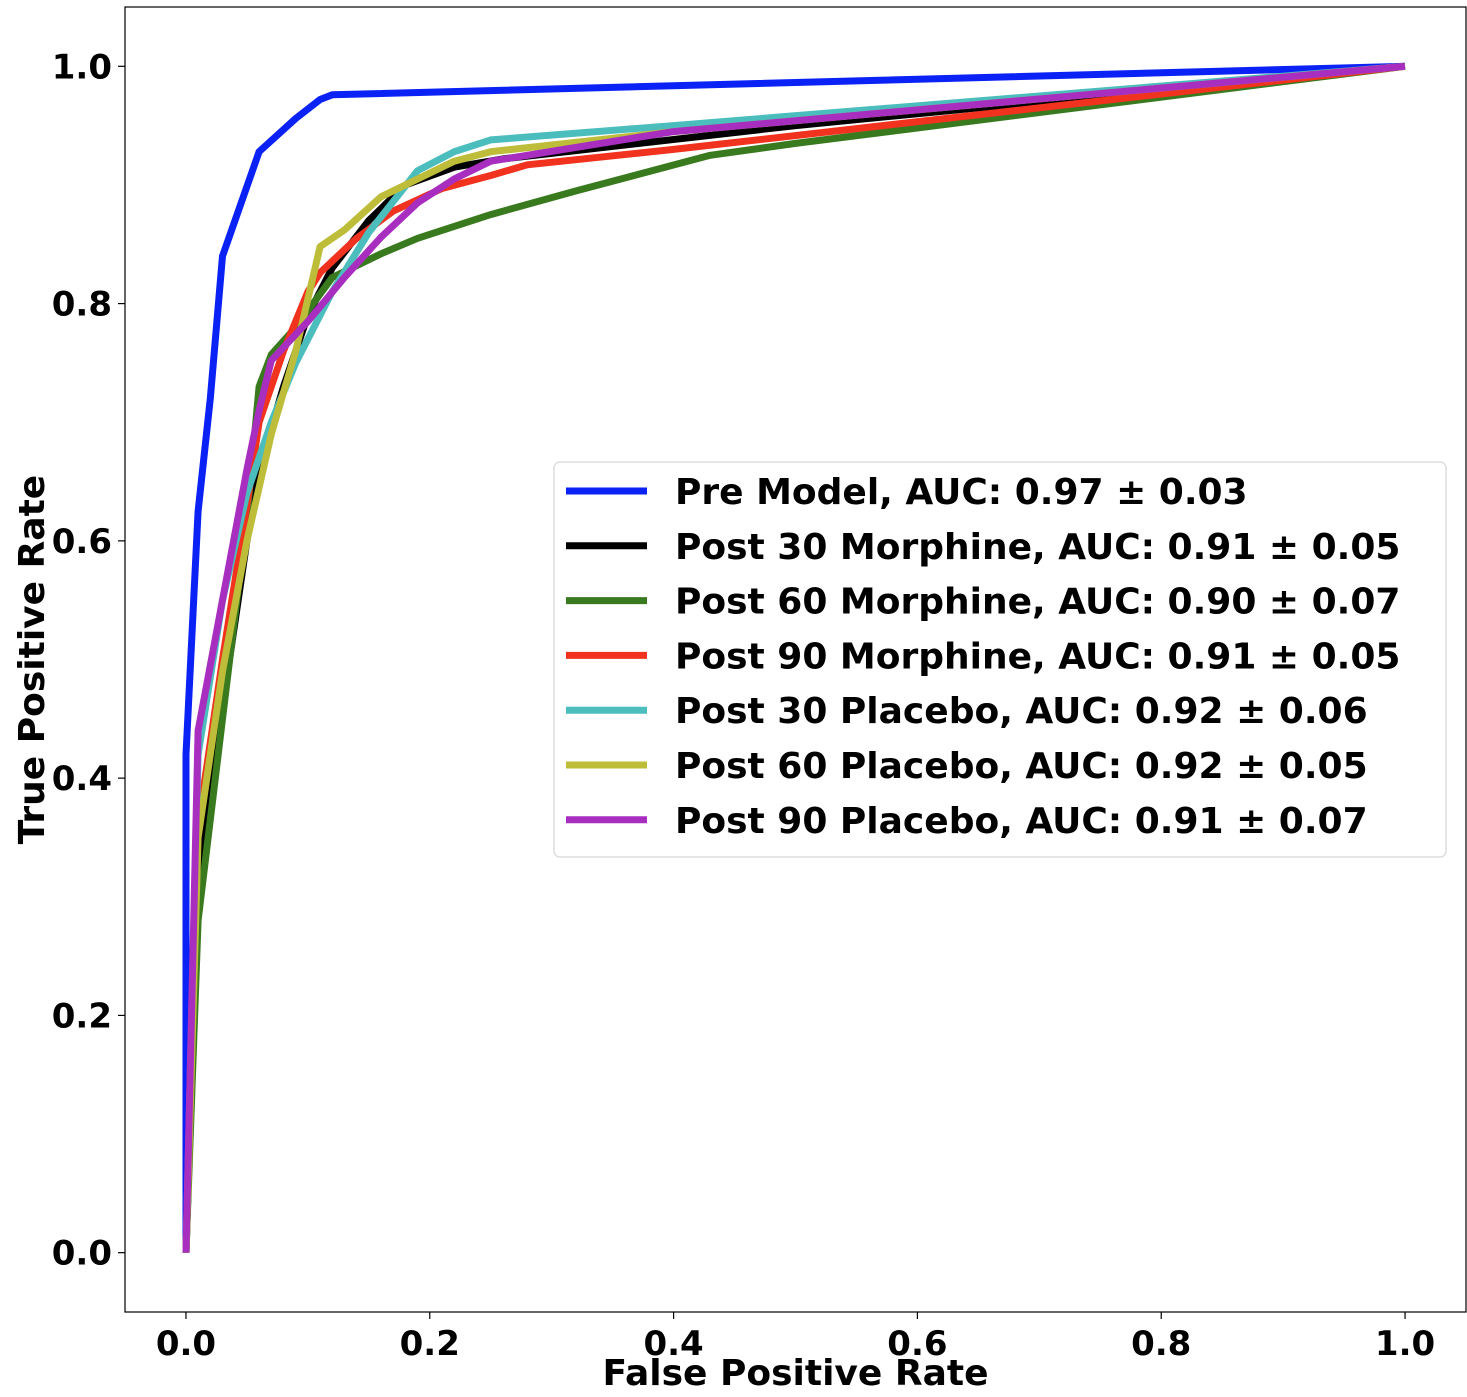 This screenshot has width=1467, height=1397. Describe the element at coordinates (82, 1016) in the screenshot. I see `y-tick-label: 0.2` at that location.